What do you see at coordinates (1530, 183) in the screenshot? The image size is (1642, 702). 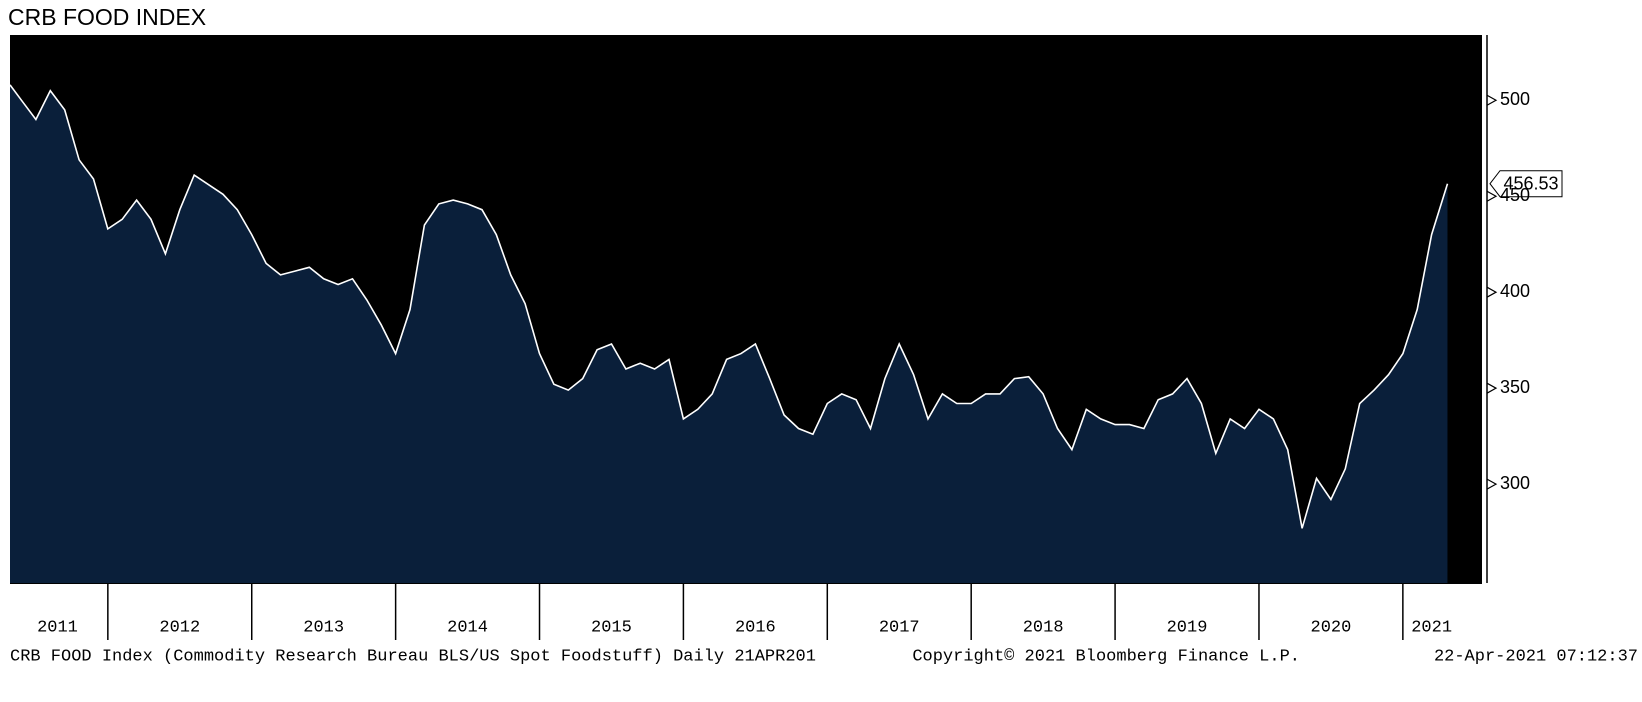 I see `last-value-label: 456.53` at bounding box center [1530, 183].